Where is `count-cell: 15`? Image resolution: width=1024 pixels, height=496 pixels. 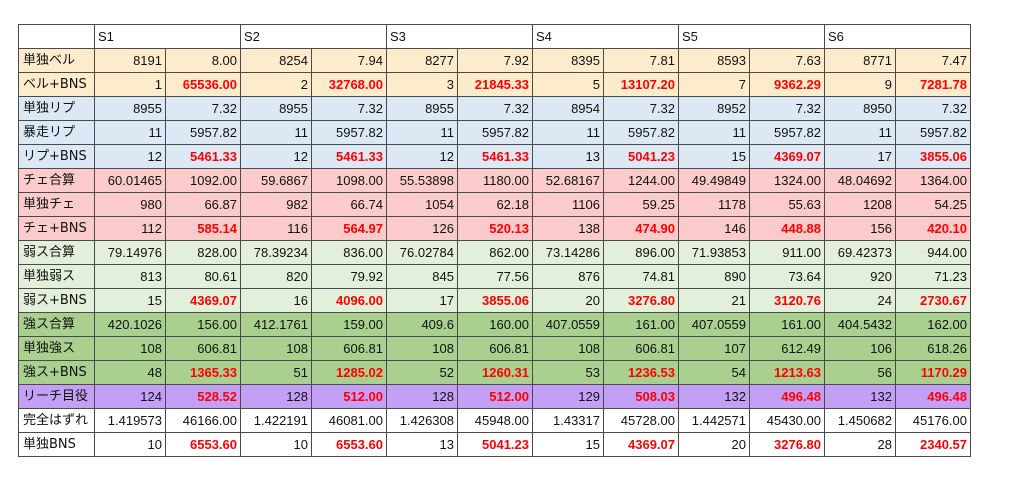 count-cell: 15 is located at coordinates (714, 156).